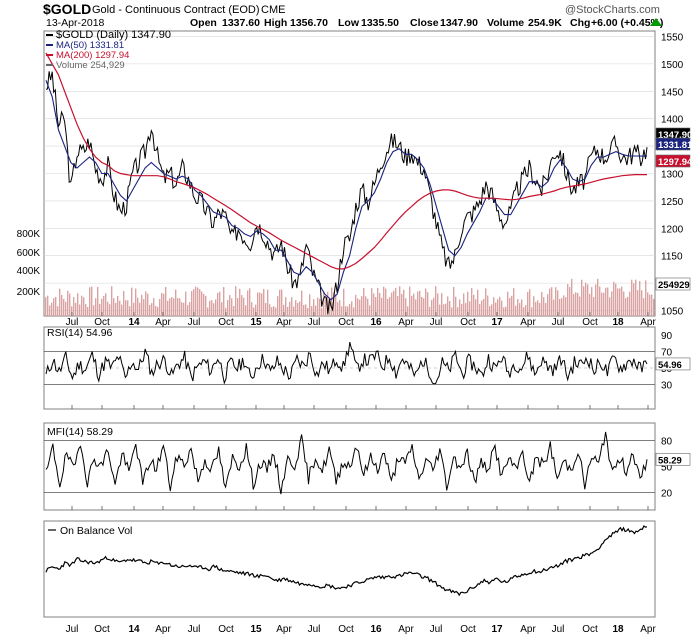  Describe the element at coordinates (627, 23) in the screenshot. I see `chg-value: +6.00 (+0.45%)` at that location.